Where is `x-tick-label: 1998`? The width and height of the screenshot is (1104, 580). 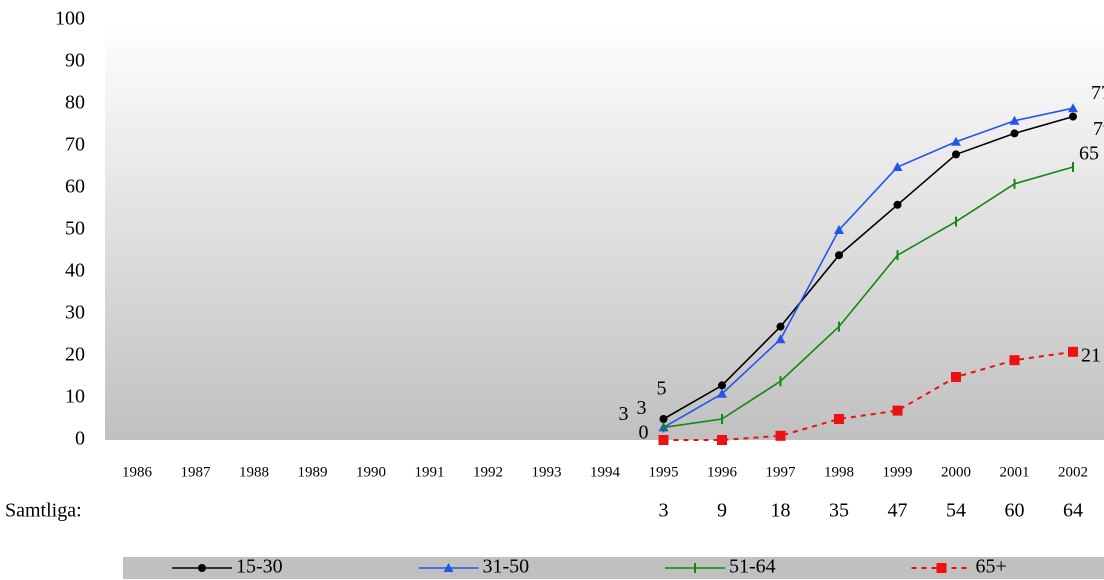 x-tick-label: 1998 is located at coordinates (839, 472).